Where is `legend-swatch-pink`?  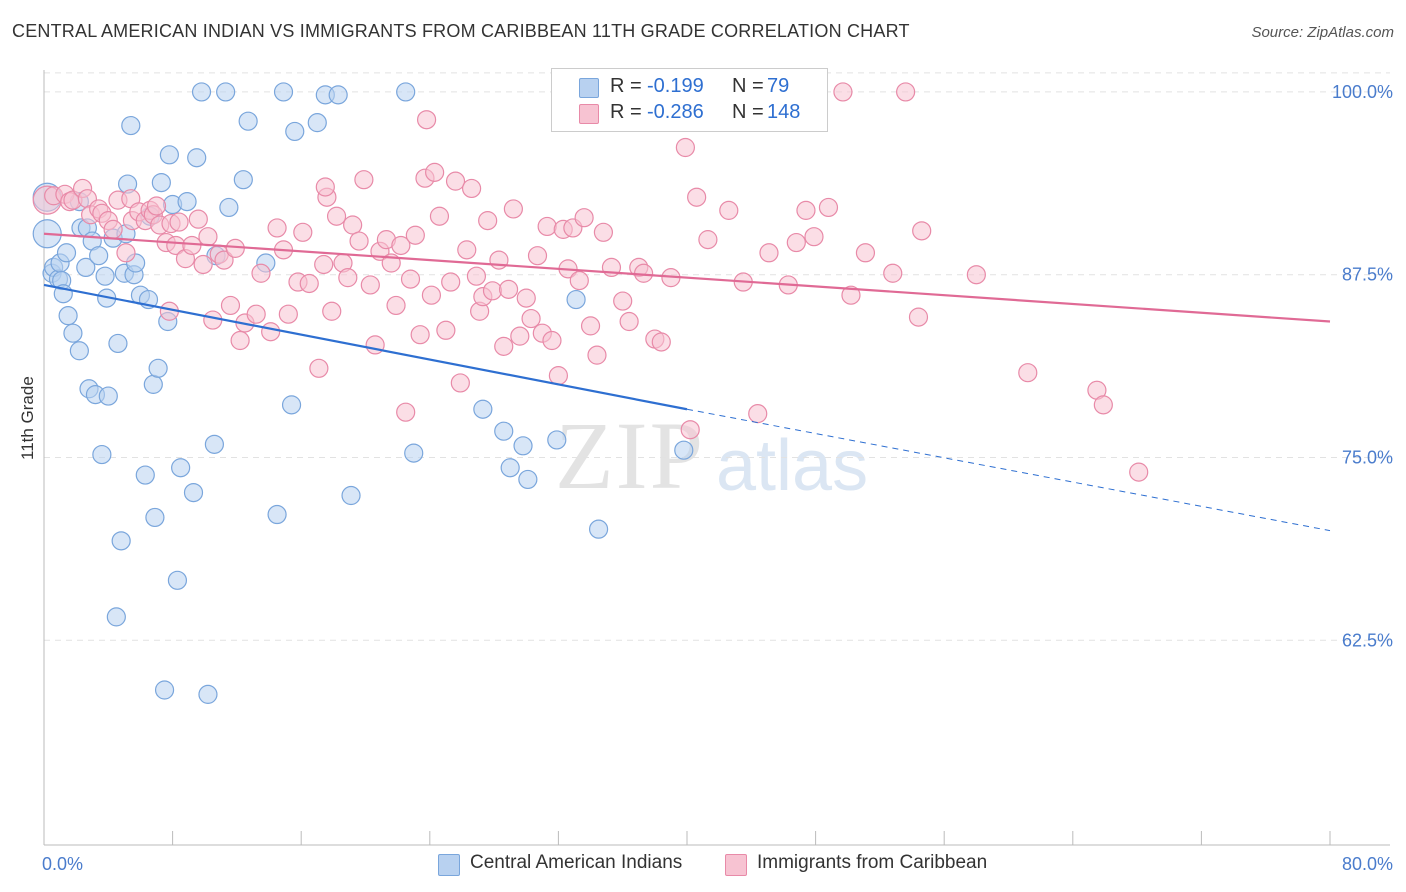 legend-swatch-pink is located at coordinates (589, 114).